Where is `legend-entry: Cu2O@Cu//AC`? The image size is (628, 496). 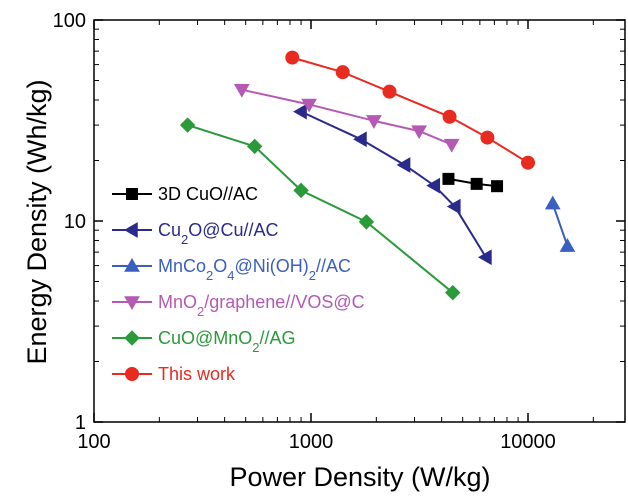 legend-entry: Cu2O@Cu//AC is located at coordinates (195, 233).